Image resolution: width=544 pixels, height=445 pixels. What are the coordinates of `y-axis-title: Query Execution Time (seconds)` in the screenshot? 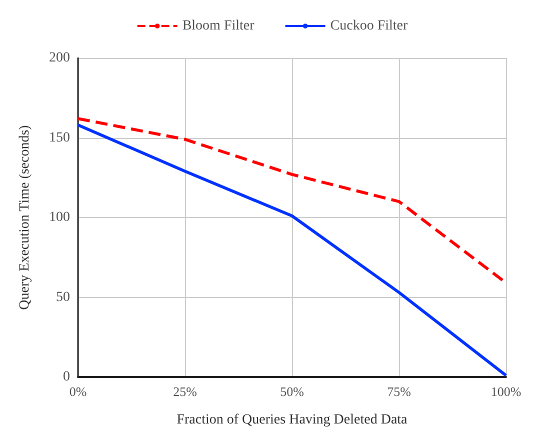 It's located at (25, 217).